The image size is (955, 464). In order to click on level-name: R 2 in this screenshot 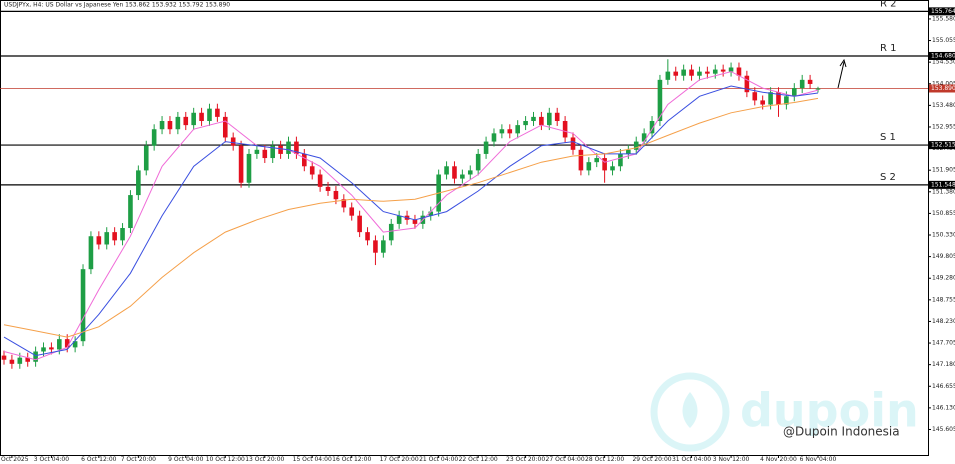, I will do `click(888, 4)`.